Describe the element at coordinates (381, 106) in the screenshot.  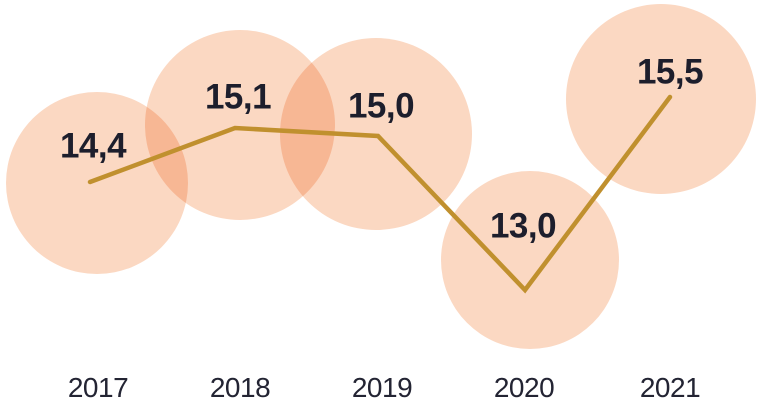
I see `value-label-2019: 15,0` at that location.